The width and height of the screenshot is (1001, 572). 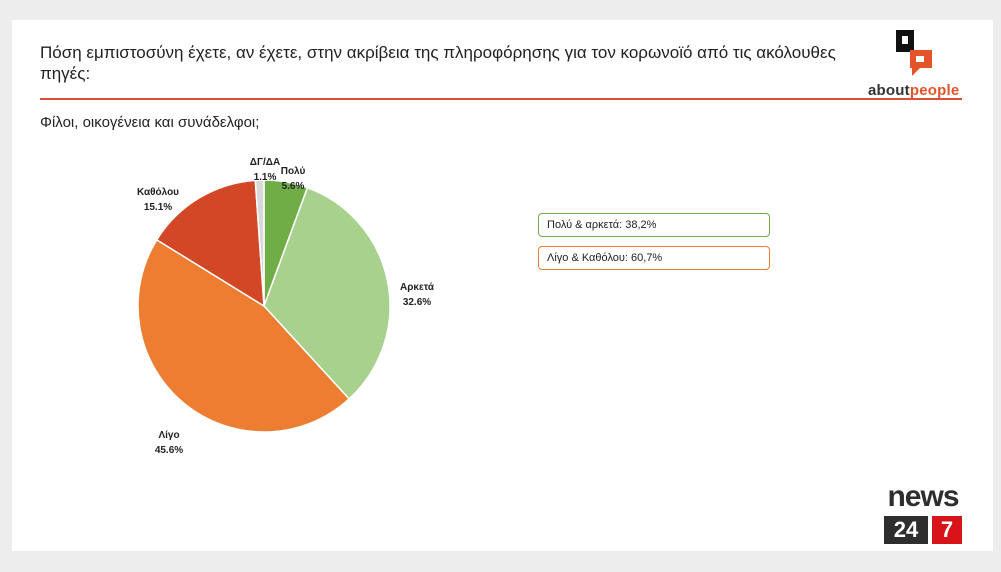 What do you see at coordinates (417, 287) in the screenshot?
I see `slice-category-label: Αρκετά` at bounding box center [417, 287].